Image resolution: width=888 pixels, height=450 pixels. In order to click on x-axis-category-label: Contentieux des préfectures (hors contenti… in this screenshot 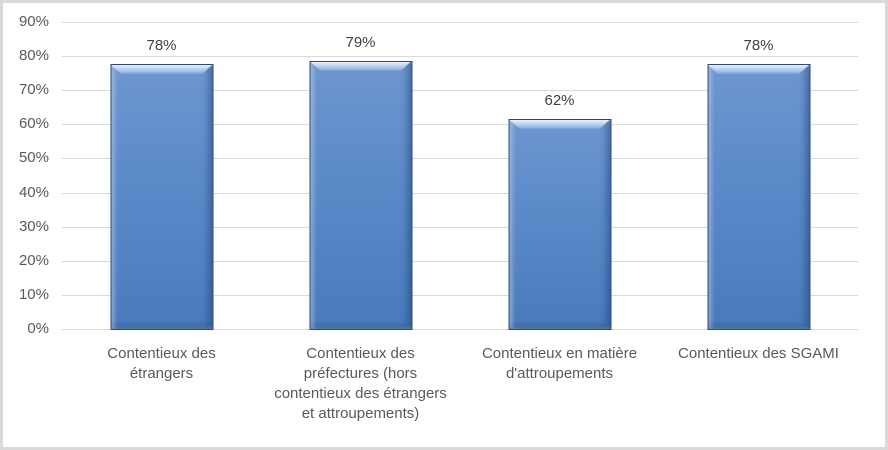, I will do `click(360, 383)`.